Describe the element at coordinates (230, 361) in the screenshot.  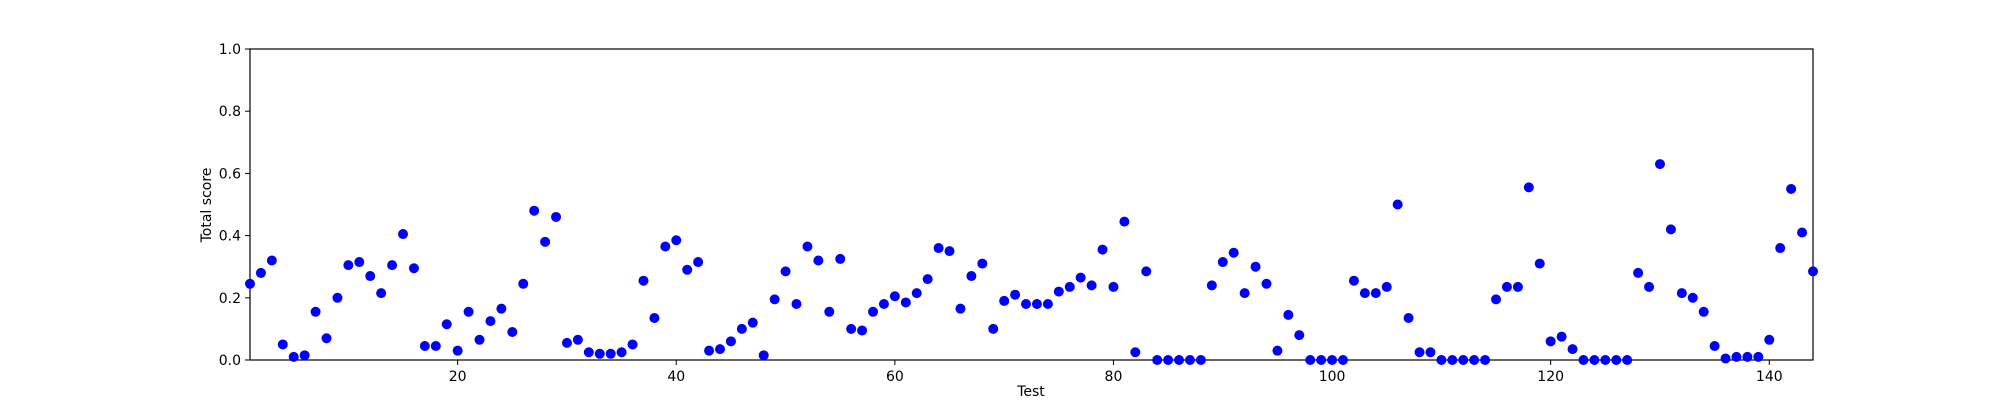
I see `y-tick-label: 0.0` at that location.